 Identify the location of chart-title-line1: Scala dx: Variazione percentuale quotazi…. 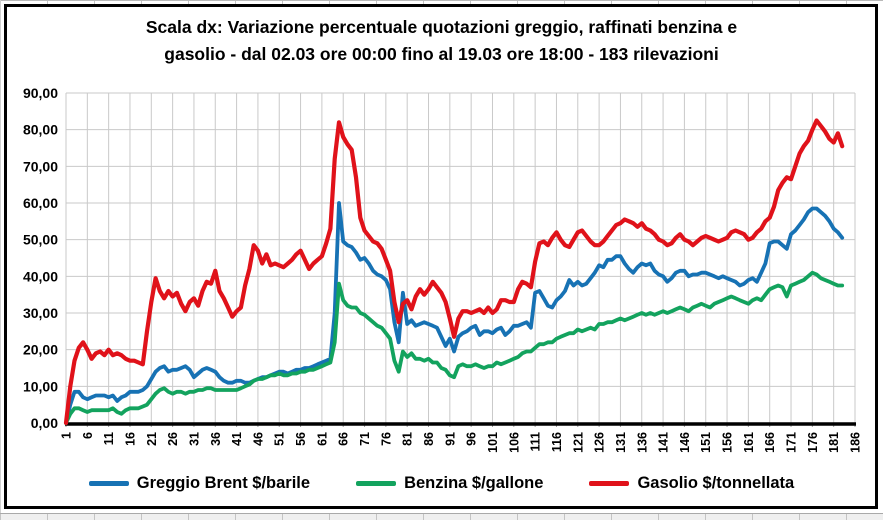
(441, 27).